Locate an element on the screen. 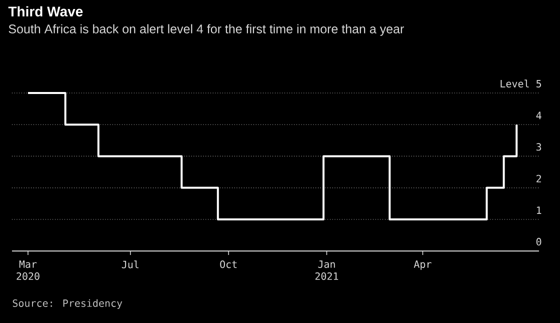 This screenshot has width=560, height=323. x-tick-label: Jul is located at coordinates (130, 264).